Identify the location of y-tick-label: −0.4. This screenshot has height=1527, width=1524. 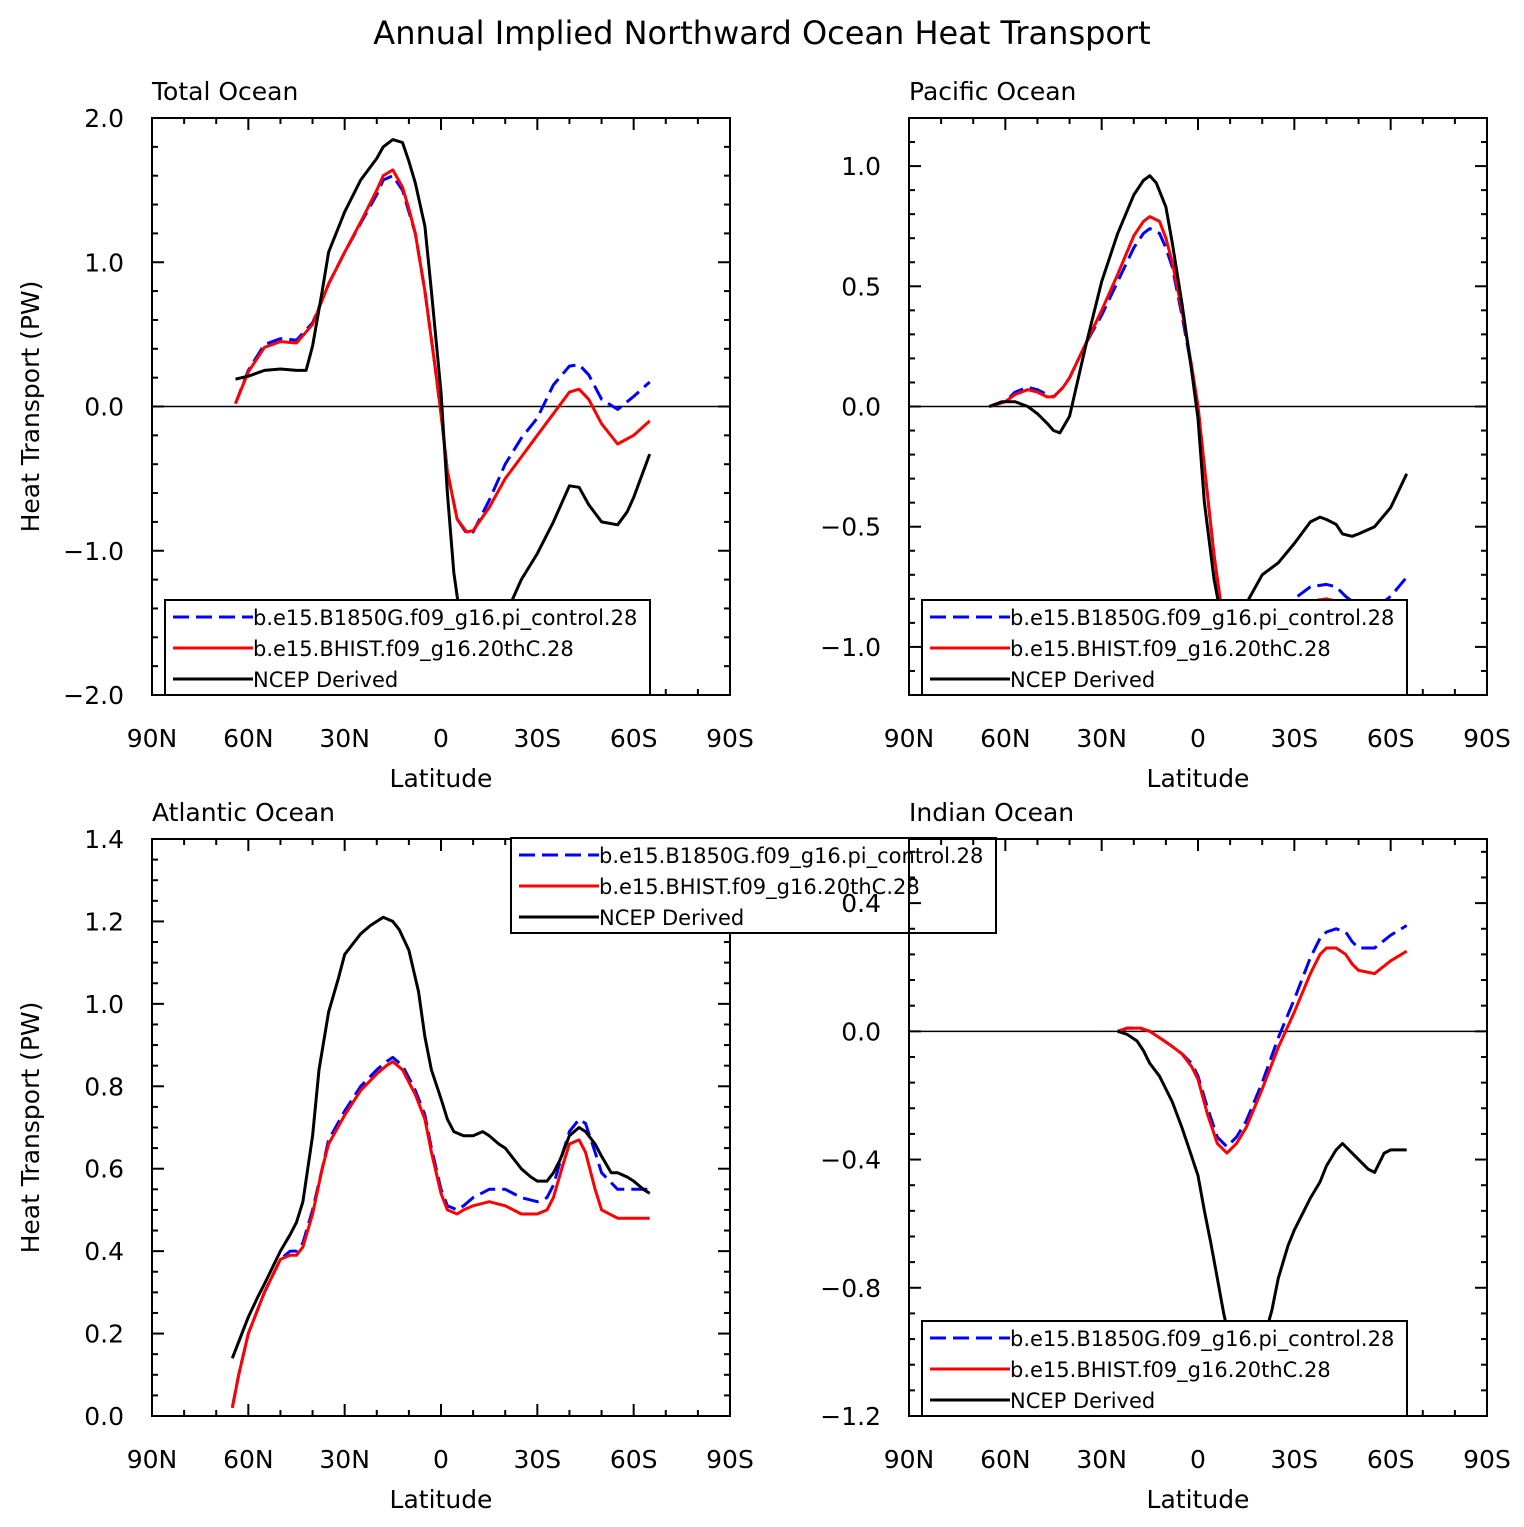
(850, 1160).